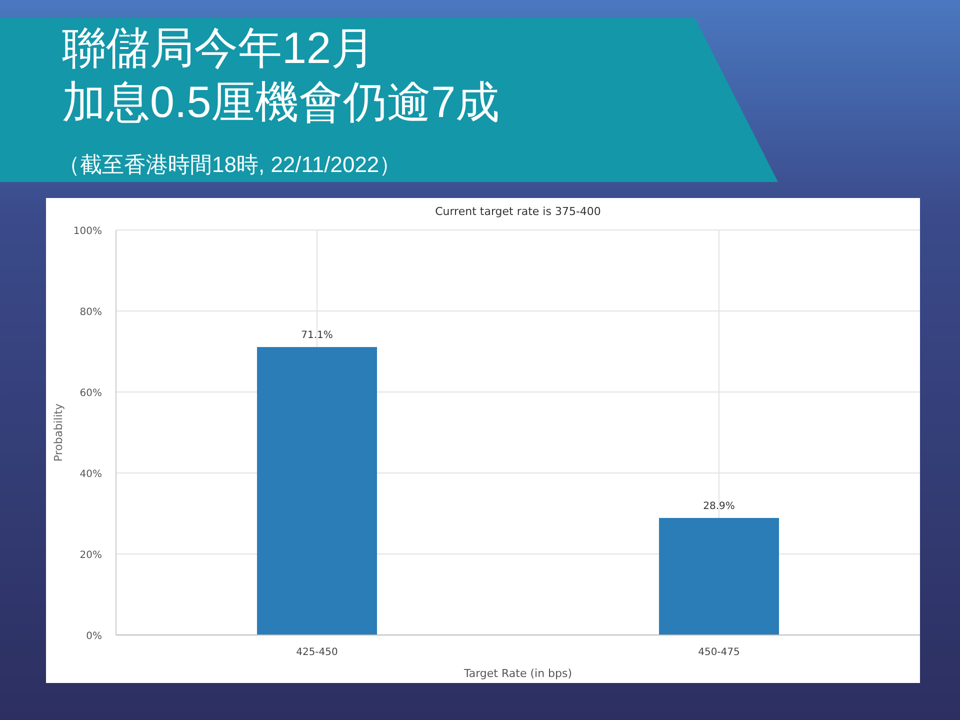 This screenshot has height=720, width=960. I want to click on text: （截至香港時間18時, 22/11/2022）, so click(230, 165).